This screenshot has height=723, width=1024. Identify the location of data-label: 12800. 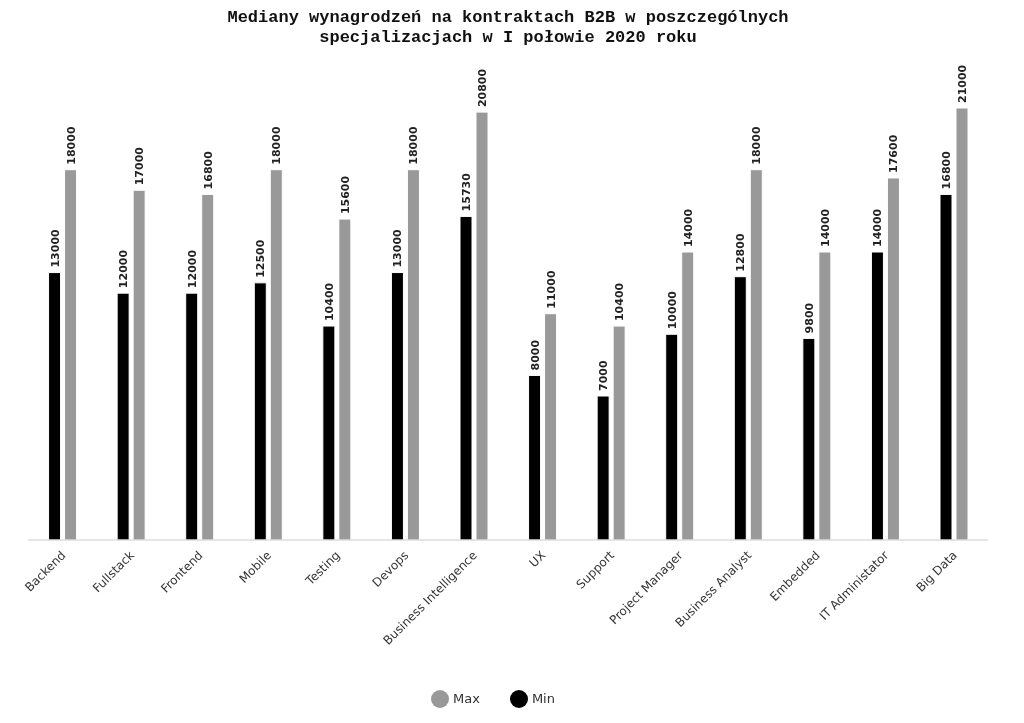
(741, 252).